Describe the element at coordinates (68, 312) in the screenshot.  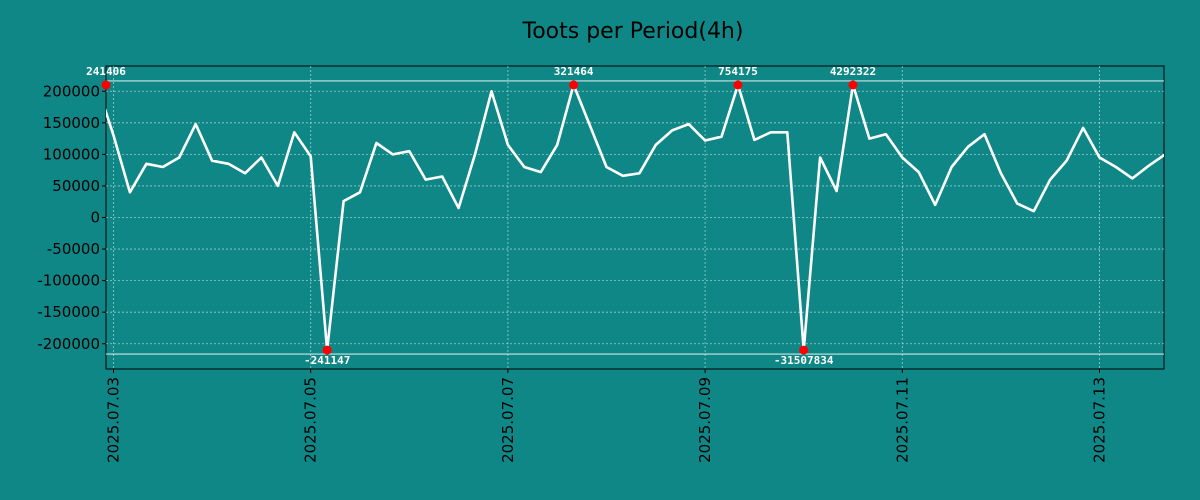
I see `y-tick-label: -150000` at that location.